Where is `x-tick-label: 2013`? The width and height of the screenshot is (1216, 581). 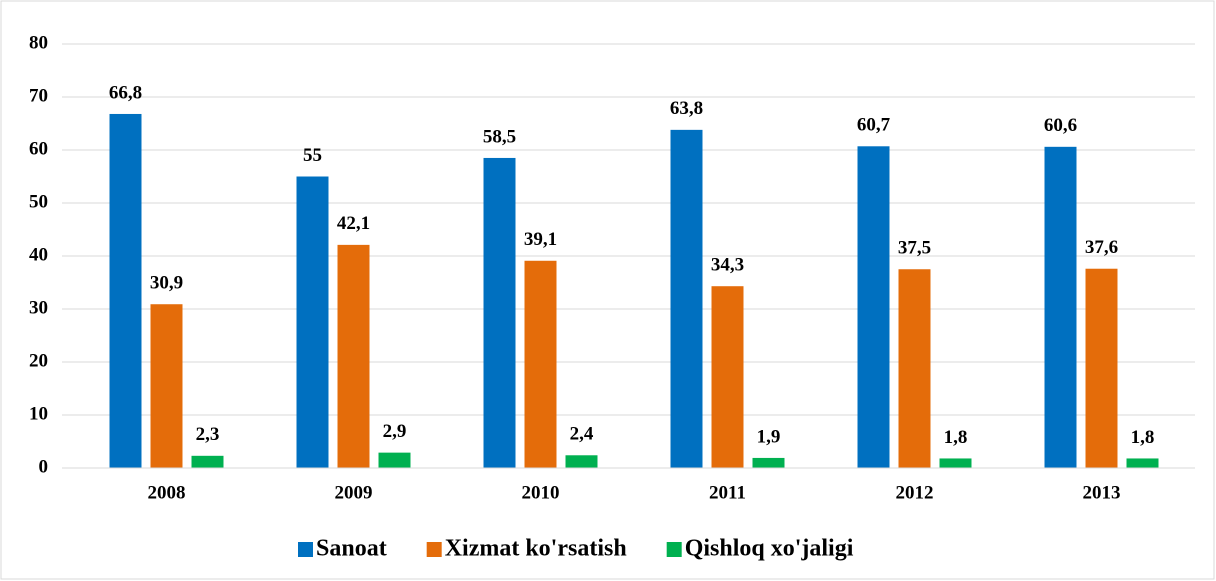
x-tick-label: 2013 is located at coordinates (1102, 492).